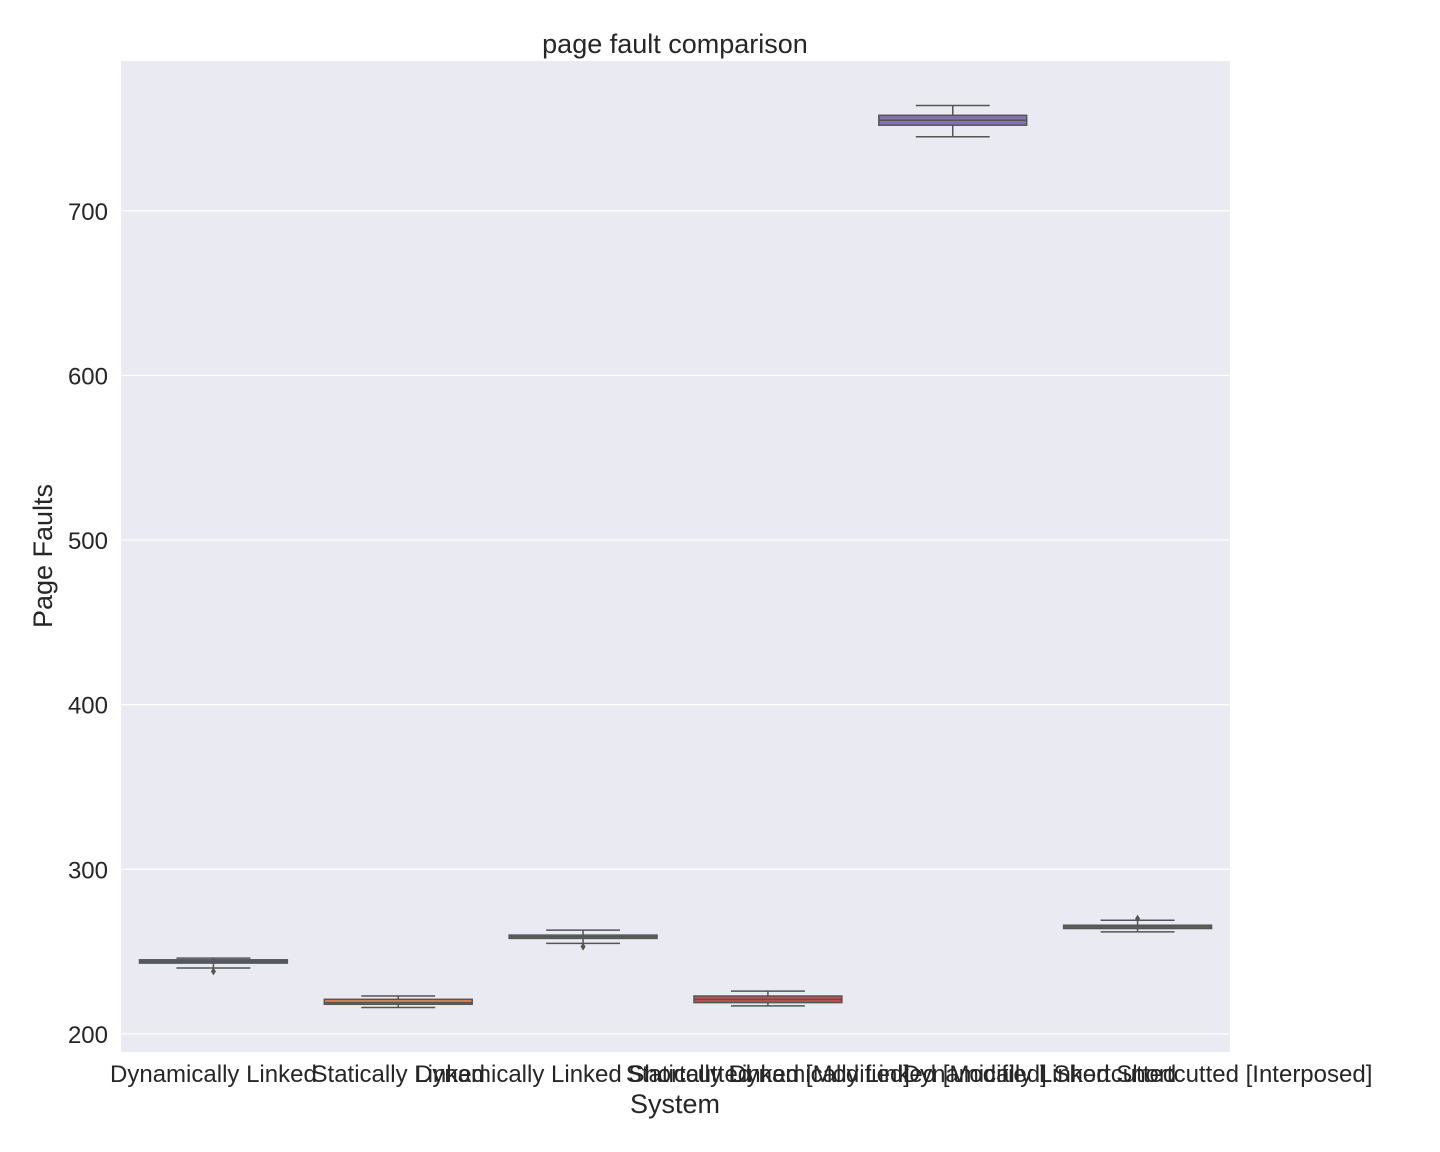 This screenshot has width=1440, height=1152. What do you see at coordinates (88, 212) in the screenshot?
I see `y-tick-label: 700` at bounding box center [88, 212].